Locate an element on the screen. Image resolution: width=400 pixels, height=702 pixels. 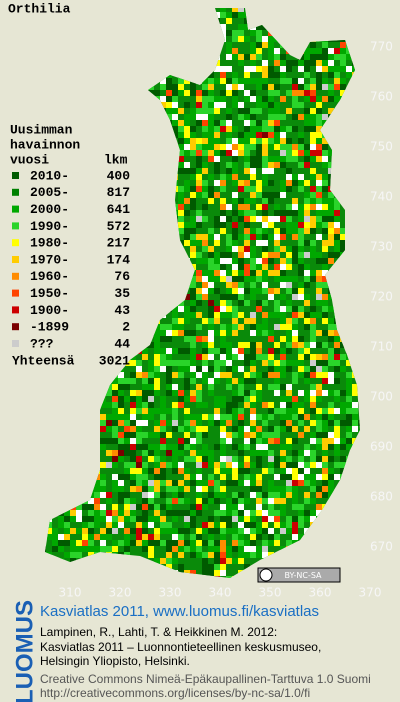
y-tick-label: 760 is located at coordinates (381, 97).